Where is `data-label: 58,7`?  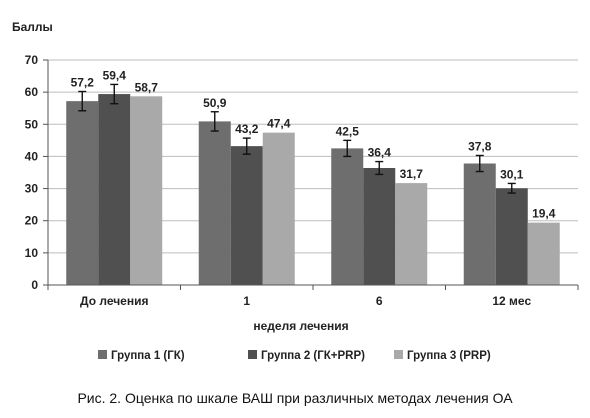
data-label: 58,7 is located at coordinates (147, 87).